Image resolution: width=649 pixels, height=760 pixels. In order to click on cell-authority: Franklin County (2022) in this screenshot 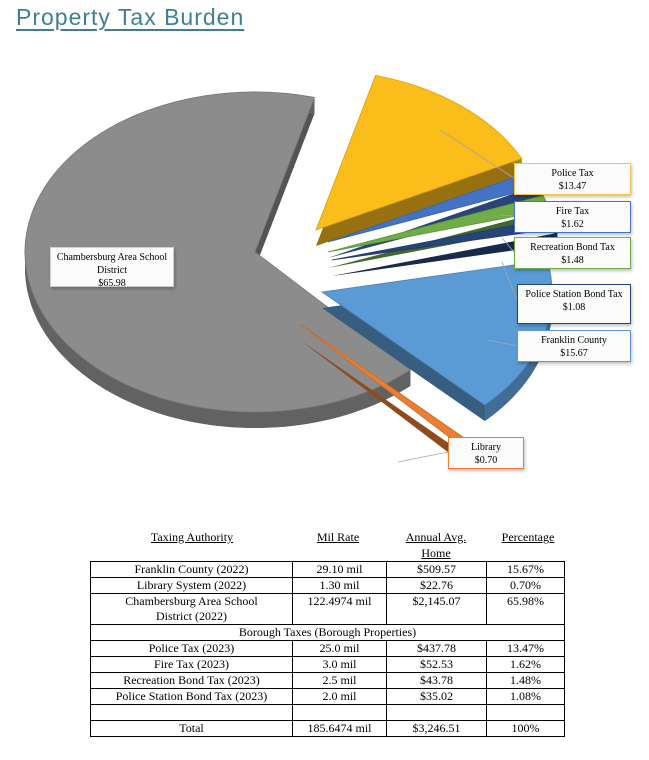, I will do `click(191, 569)`.